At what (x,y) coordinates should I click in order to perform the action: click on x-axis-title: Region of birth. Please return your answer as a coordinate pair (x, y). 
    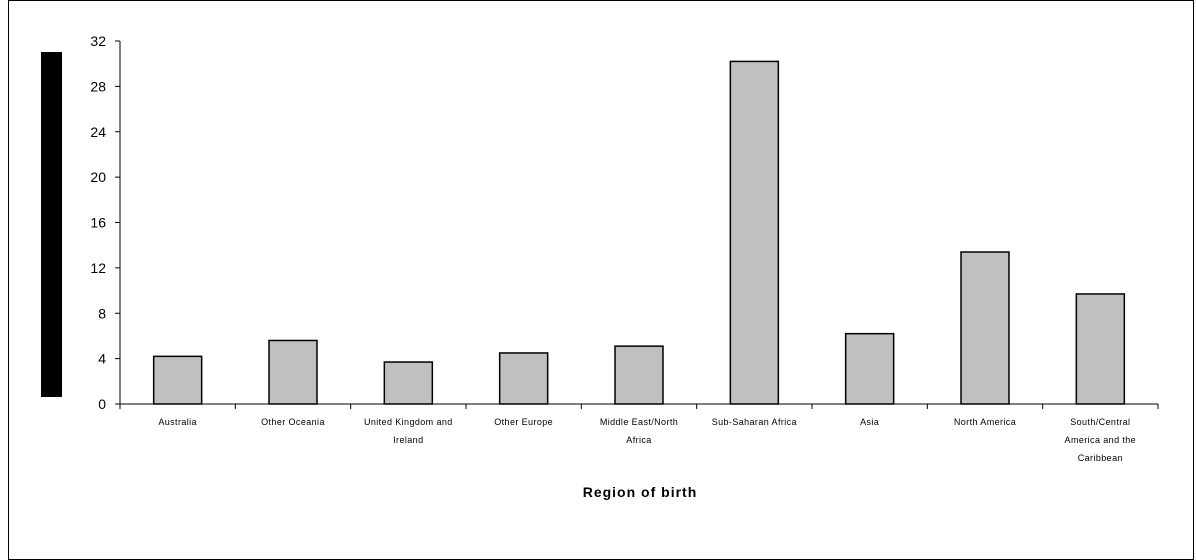
    Looking at the image, I should click on (640, 492).